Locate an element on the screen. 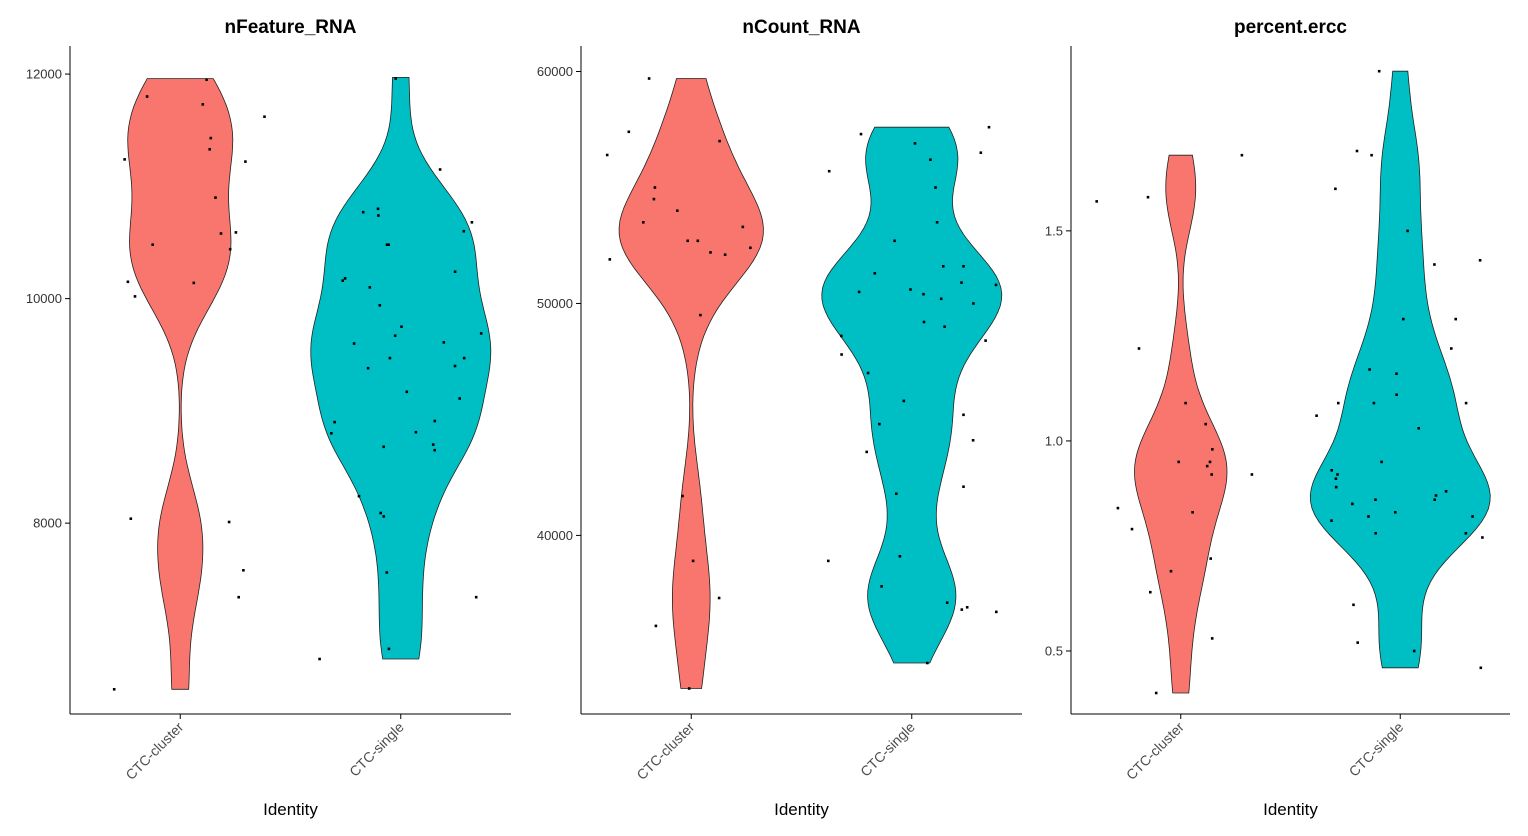 The height and width of the screenshot is (836, 1528). panel-title: percent.ercc is located at coordinates (1290, 27).